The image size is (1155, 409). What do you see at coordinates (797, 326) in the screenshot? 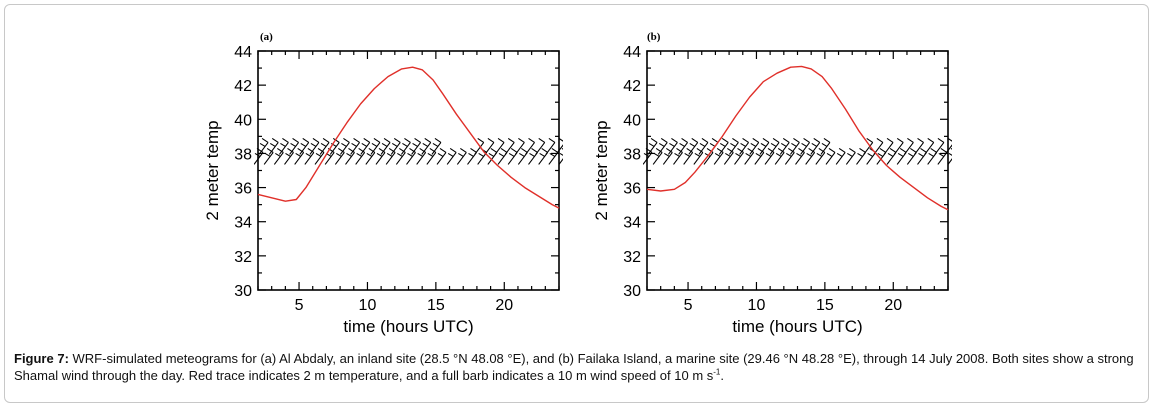
I see `x-axis-title: time (hours UTC)` at bounding box center [797, 326].